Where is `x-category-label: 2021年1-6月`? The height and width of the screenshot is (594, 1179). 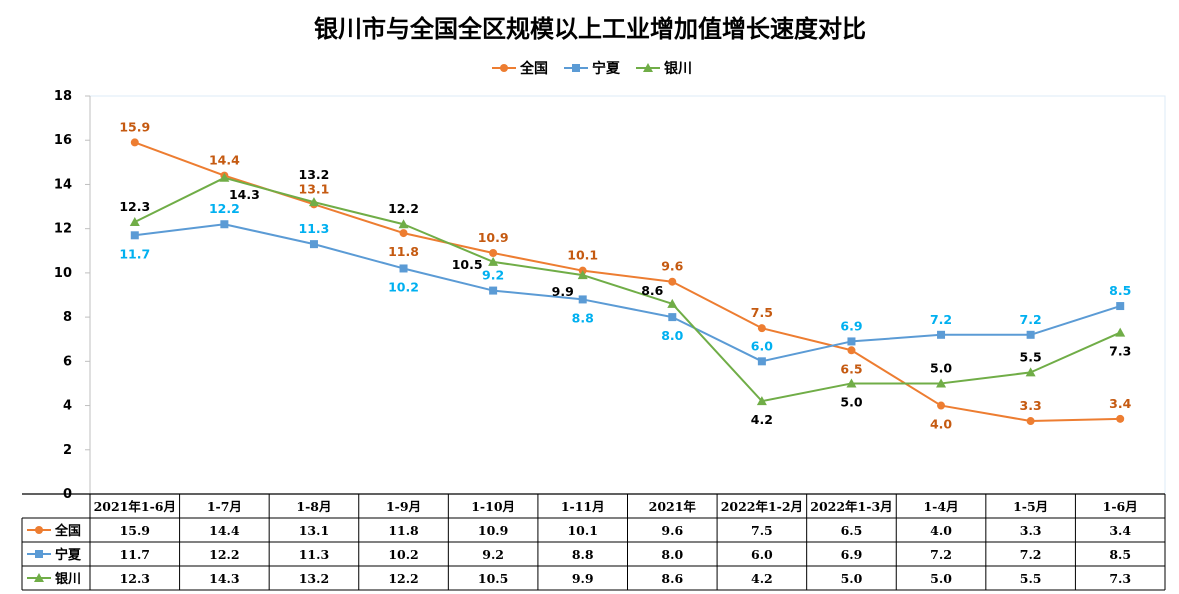
x-category-label: 2021年1-6月 is located at coordinates (135, 506).